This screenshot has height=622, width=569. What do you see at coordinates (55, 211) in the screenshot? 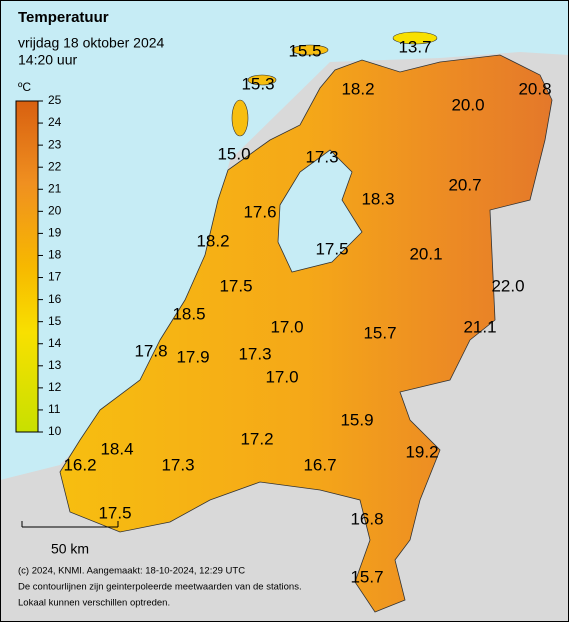
I see `legend-tick-label: 20` at bounding box center [55, 211].